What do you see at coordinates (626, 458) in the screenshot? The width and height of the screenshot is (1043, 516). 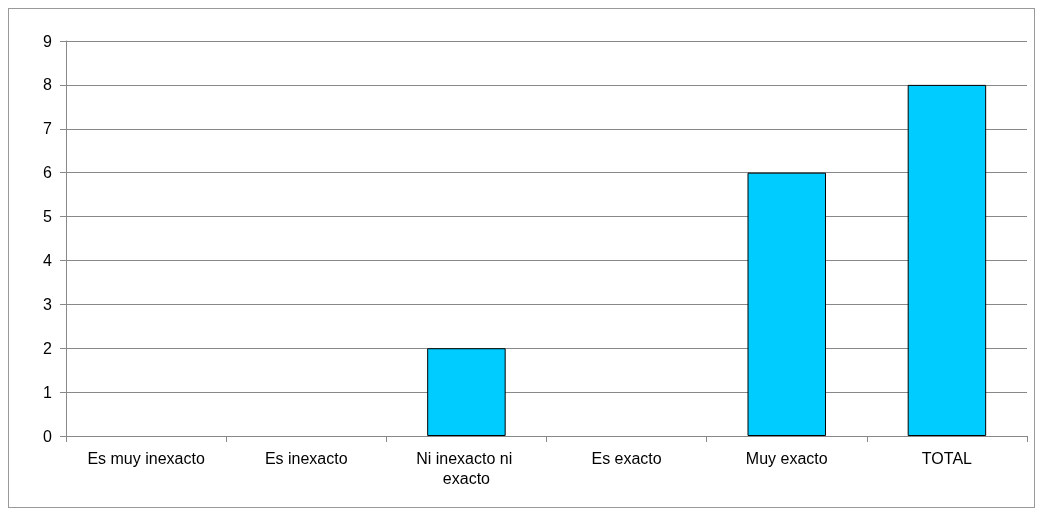 I see `x-tick-label: Es exacto` at bounding box center [626, 458].